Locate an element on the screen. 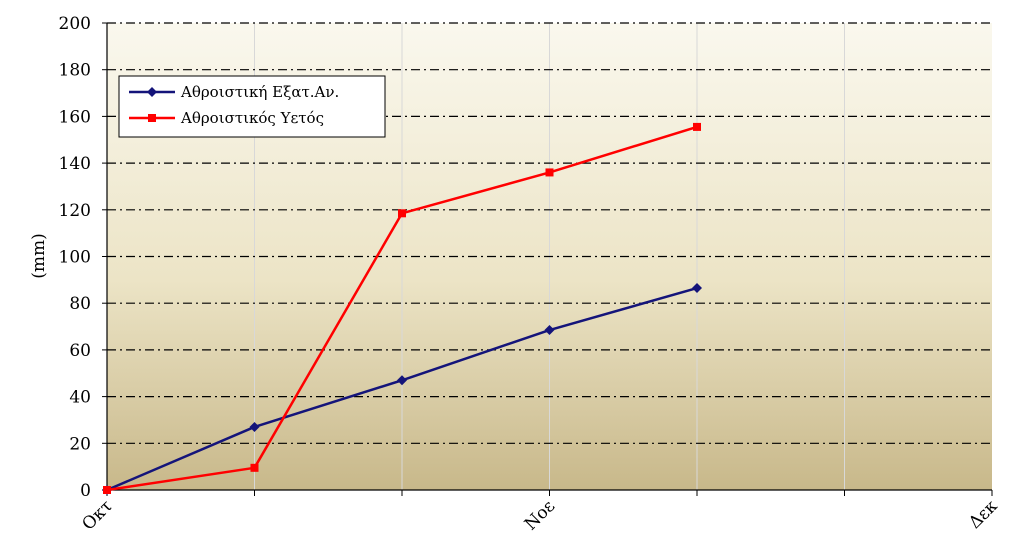  y-tick-label: 80 is located at coordinates (80, 304).